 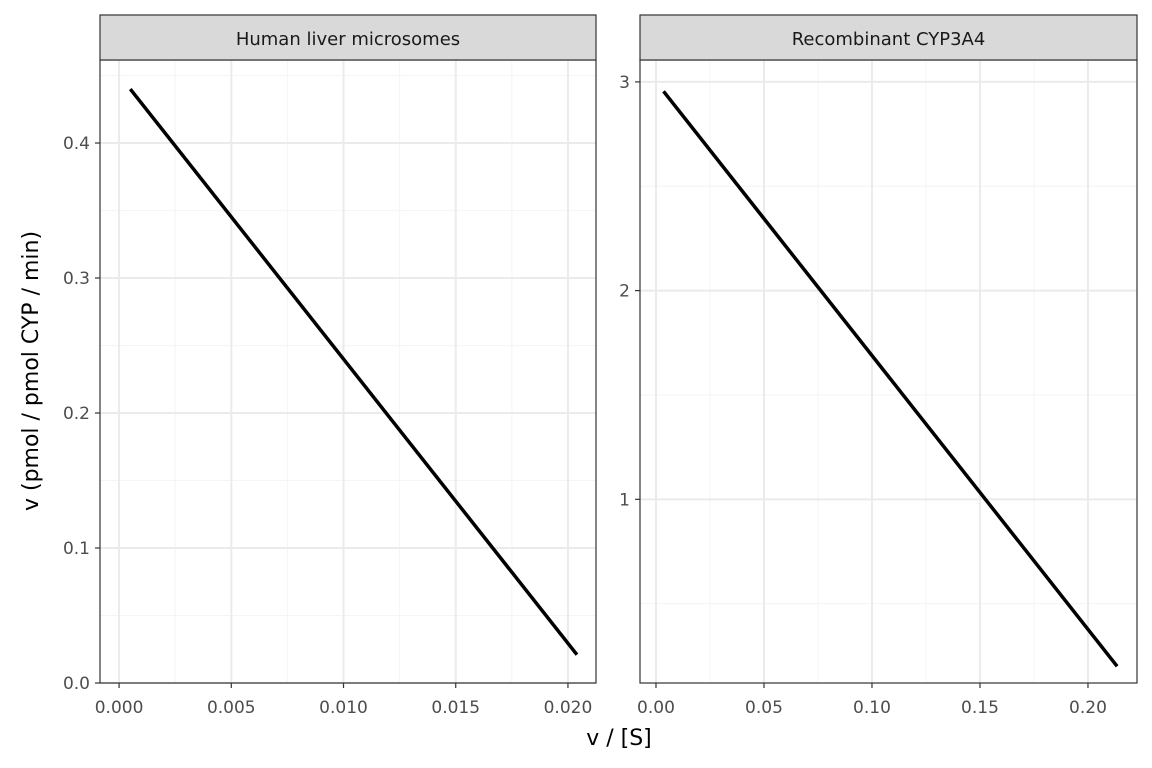 I want to click on y-tick-label: 0.2, so click(x=76, y=414).